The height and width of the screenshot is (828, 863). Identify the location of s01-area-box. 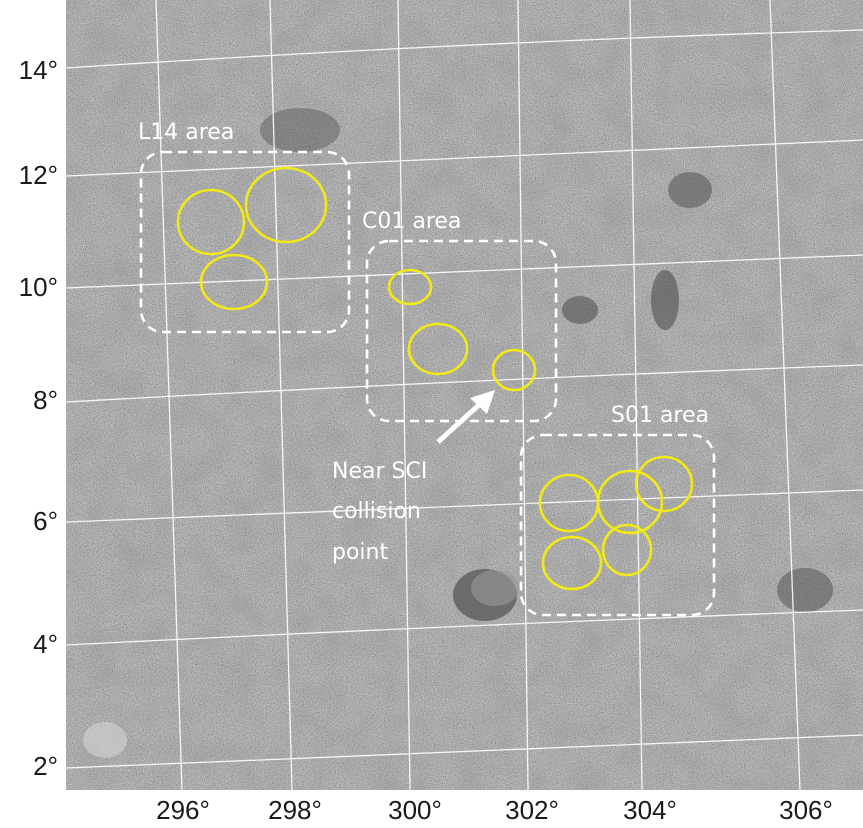
(617, 525).